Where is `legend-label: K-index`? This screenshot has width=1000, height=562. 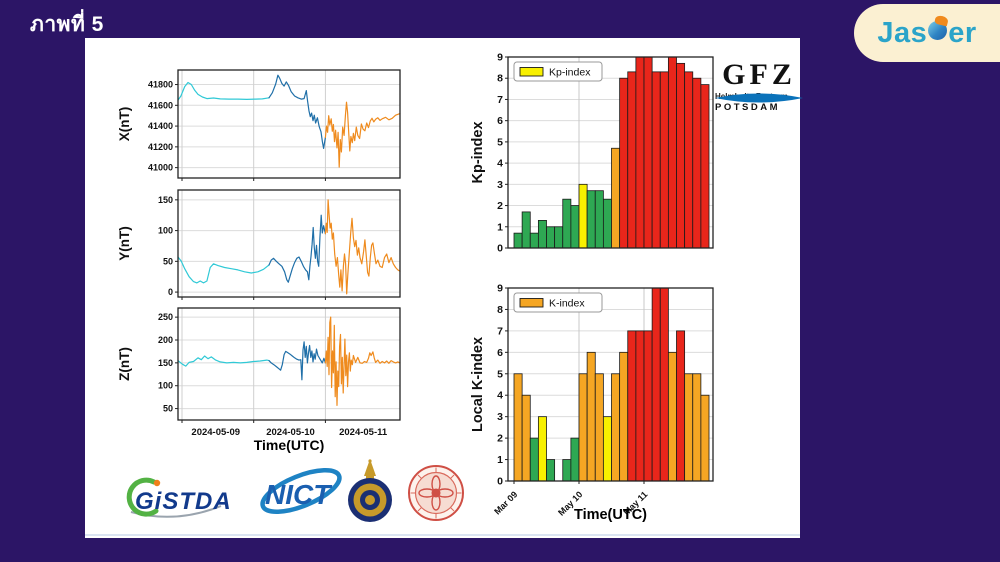 legend-label: K-index is located at coordinates (567, 304).